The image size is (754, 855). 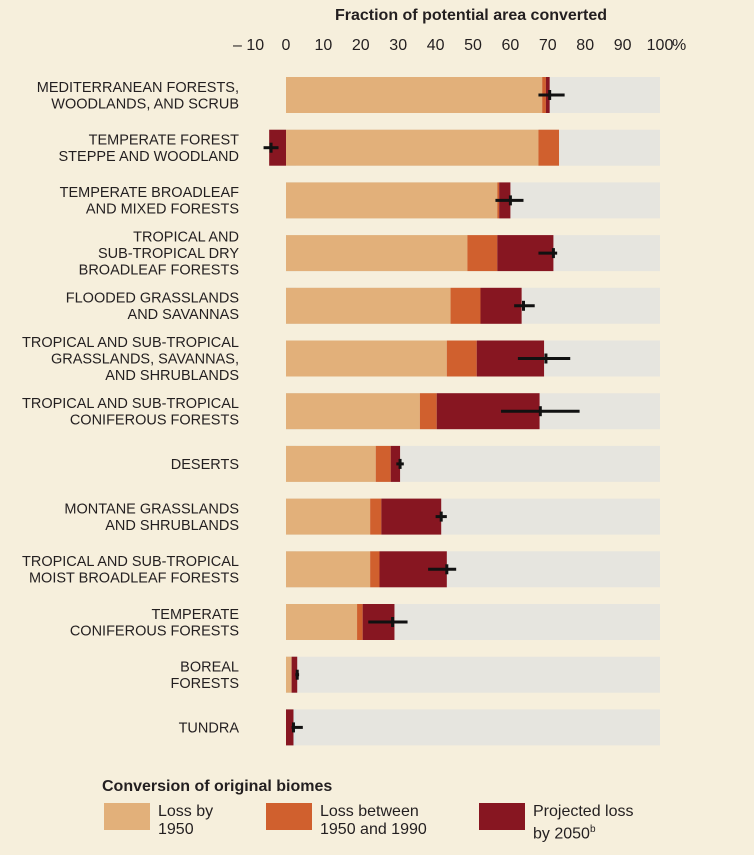 I want to click on x-tick-label: – 10, so click(x=248, y=45).